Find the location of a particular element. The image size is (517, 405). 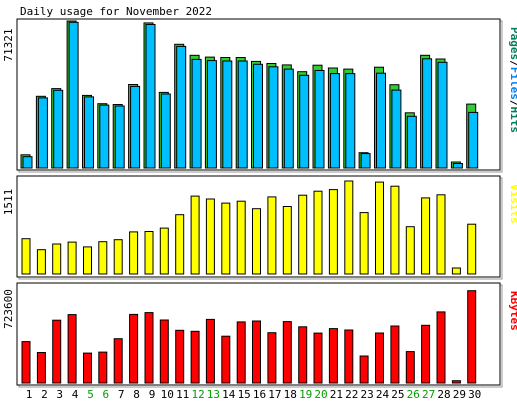

legend: Visits is located at coordinates (512, 204).